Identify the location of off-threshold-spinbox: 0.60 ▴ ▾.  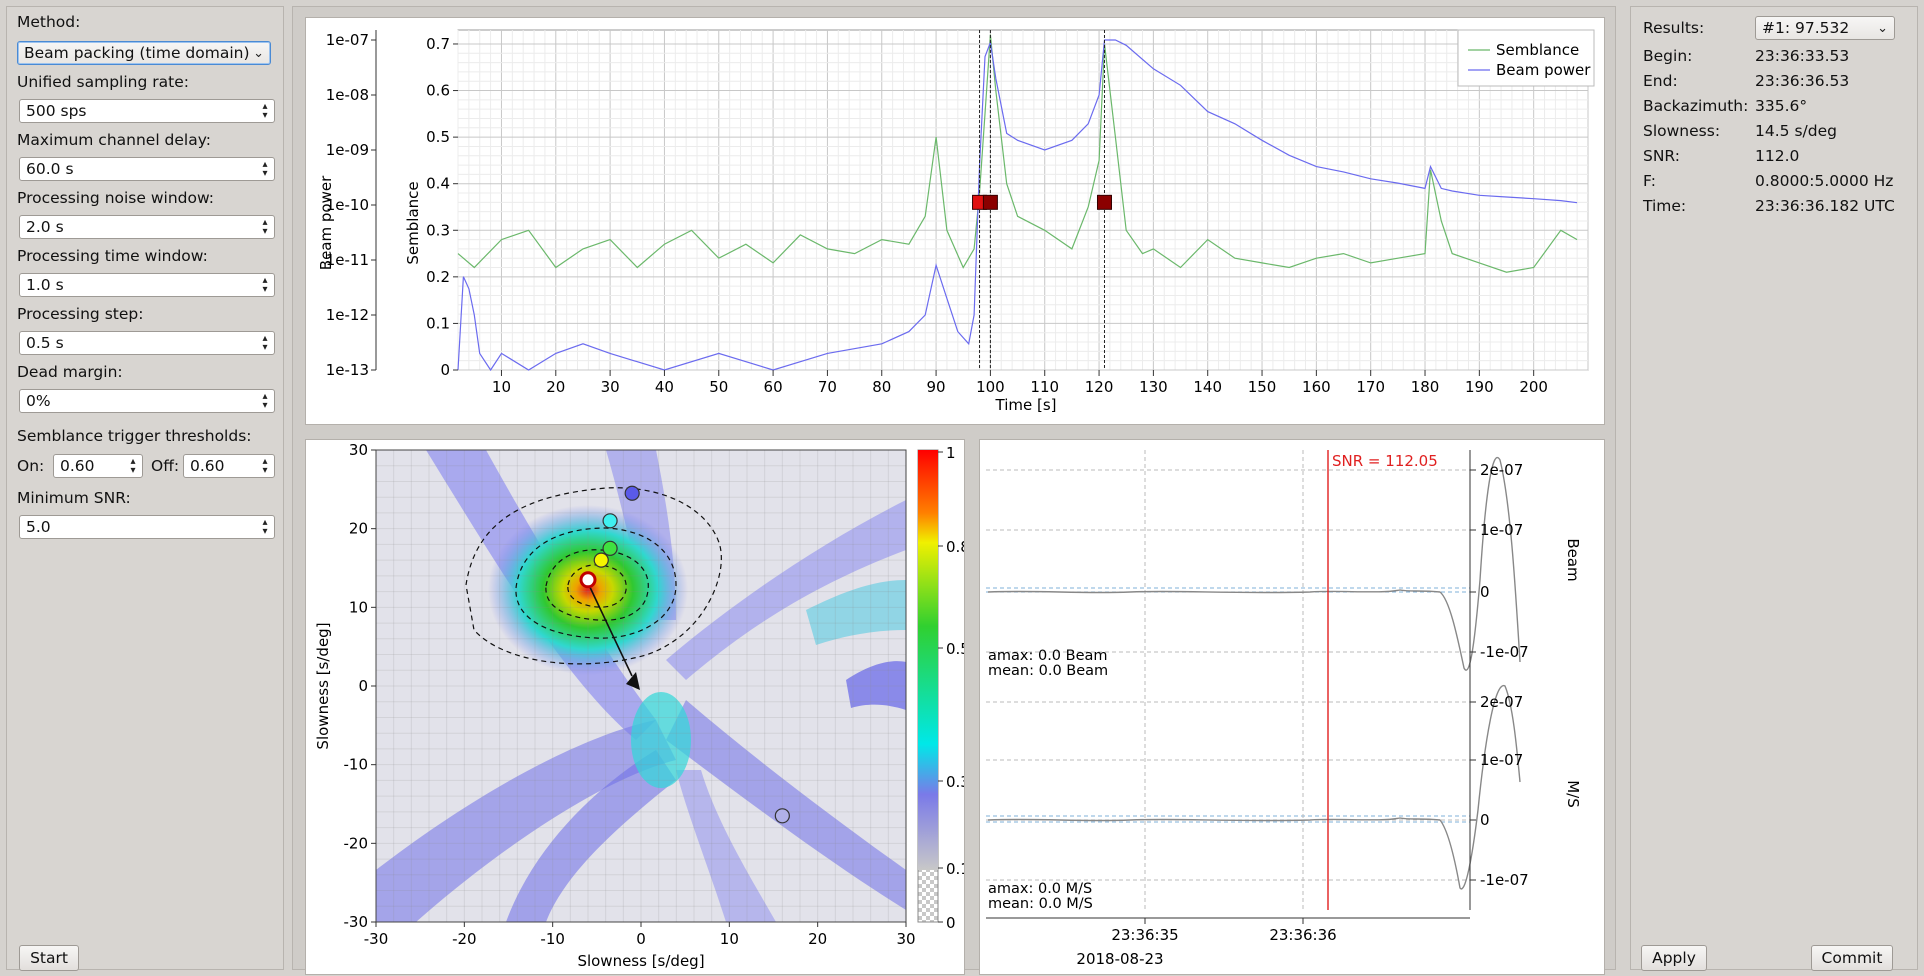
(229, 466).